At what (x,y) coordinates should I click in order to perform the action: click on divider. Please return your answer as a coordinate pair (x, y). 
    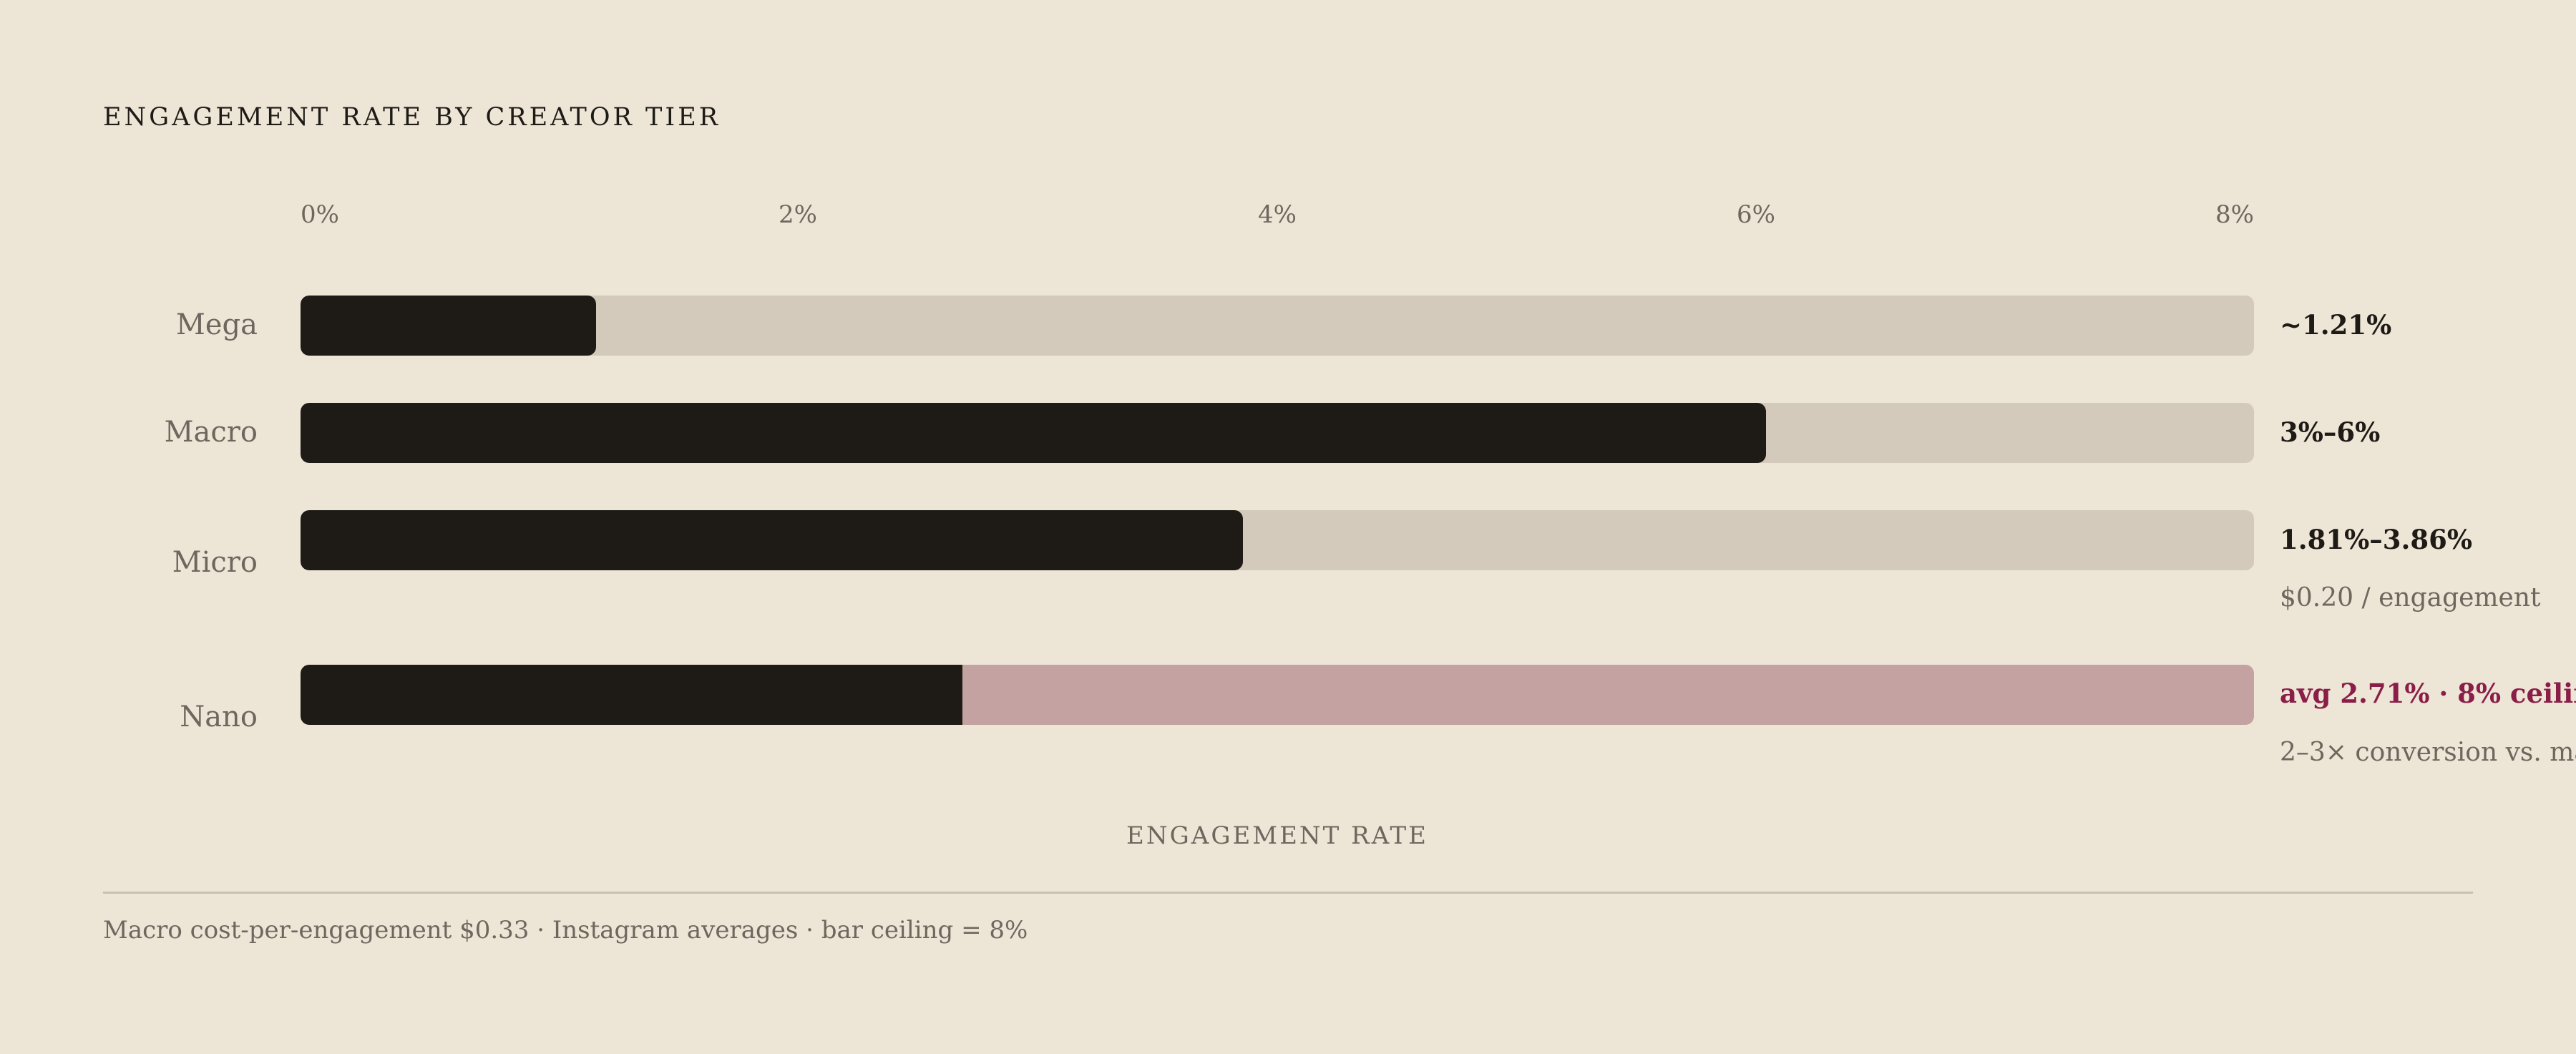
    Looking at the image, I should click on (1288, 893).